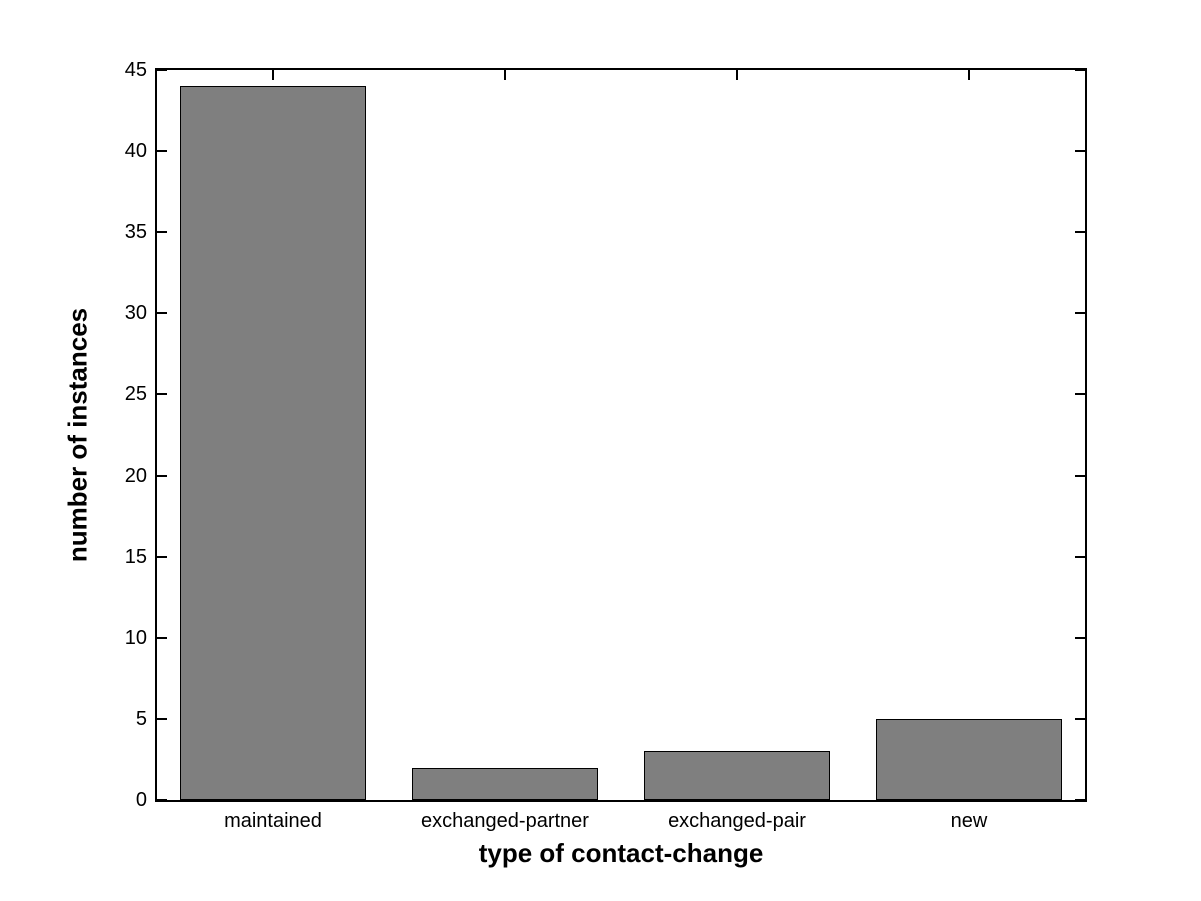  Describe the element at coordinates (141, 800) in the screenshot. I see `y-tick-label: 0` at that location.